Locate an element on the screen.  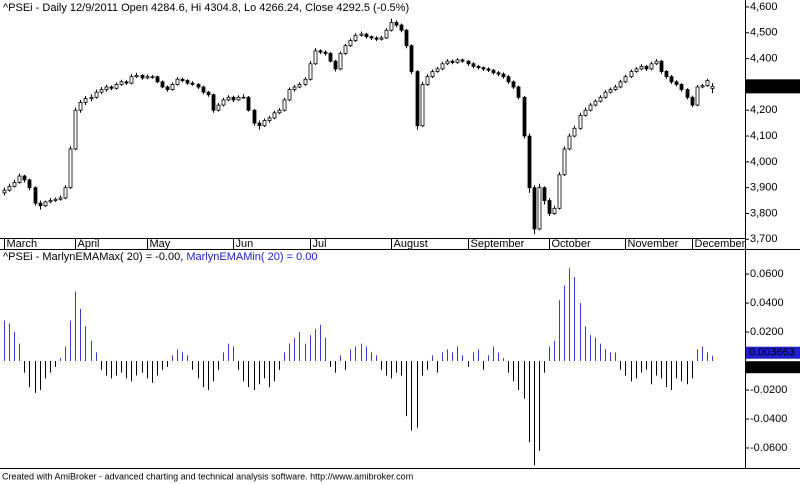
indicator-title-part: ^PSEi - MarlynEMAMax( 20) = -0.00, is located at coordinates (94, 257).